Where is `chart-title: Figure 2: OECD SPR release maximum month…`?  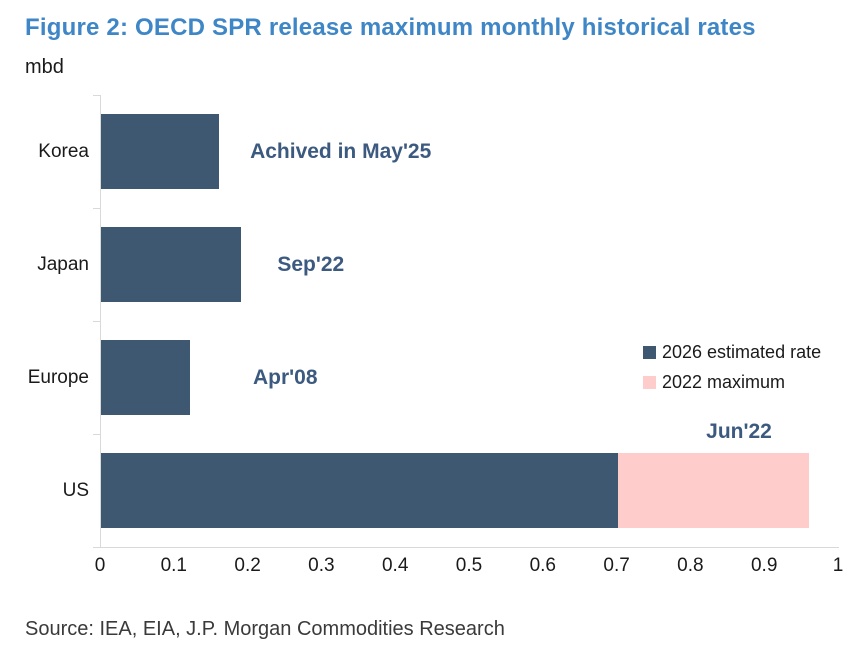
chart-title: Figure 2: OECD SPR release maximum month… is located at coordinates (390, 27).